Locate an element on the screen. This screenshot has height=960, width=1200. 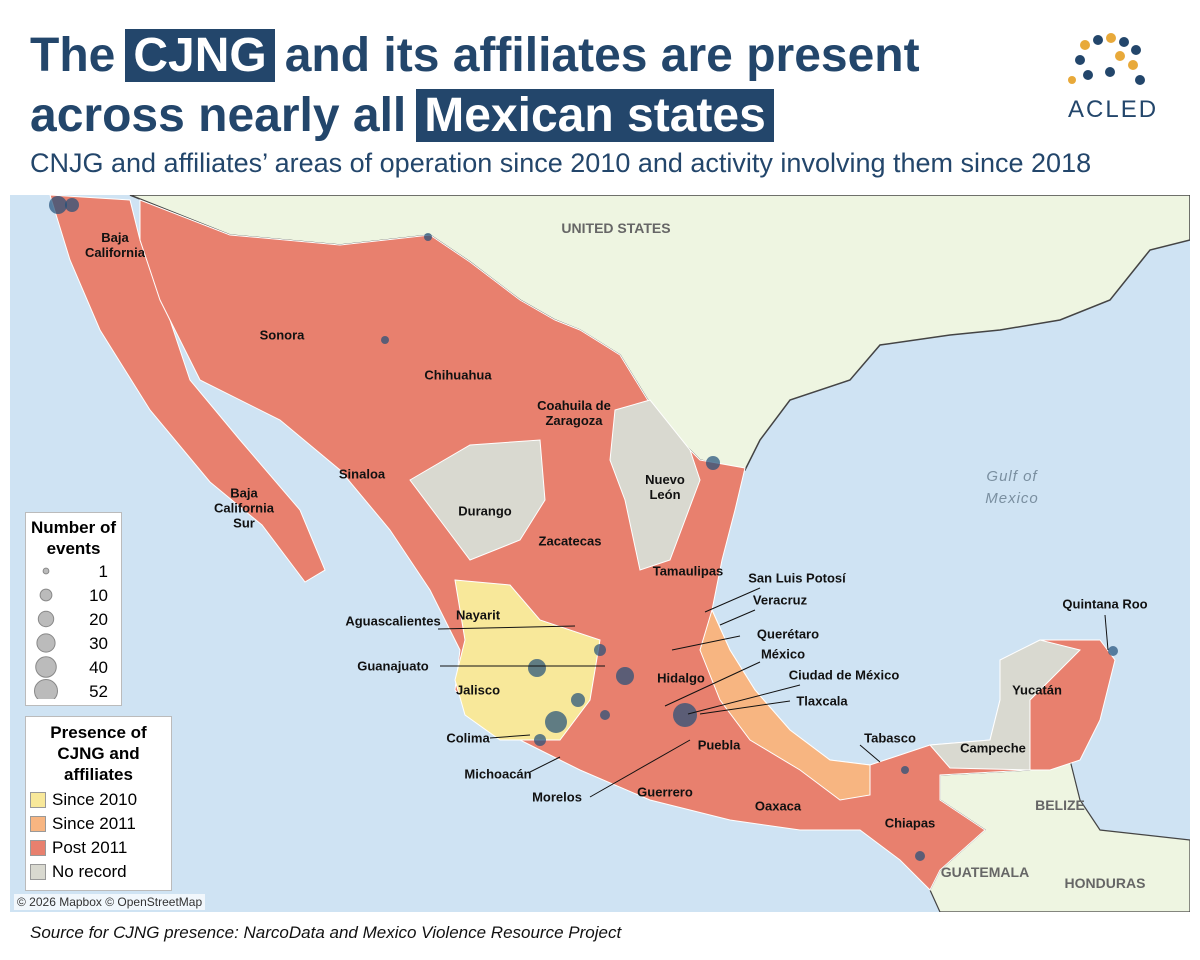
state-label: Oaxaca is located at coordinates (778, 806).